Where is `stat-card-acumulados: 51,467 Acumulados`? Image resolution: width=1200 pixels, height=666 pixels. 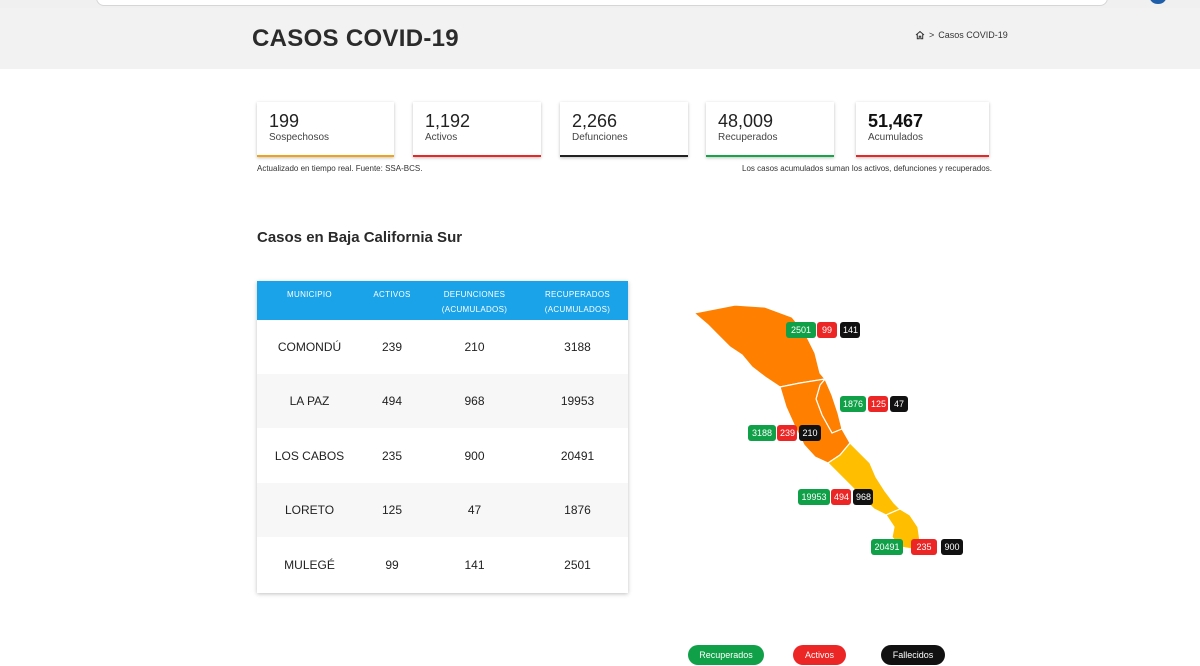 stat-card-acumulados: 51,467 Acumulados is located at coordinates (922, 129).